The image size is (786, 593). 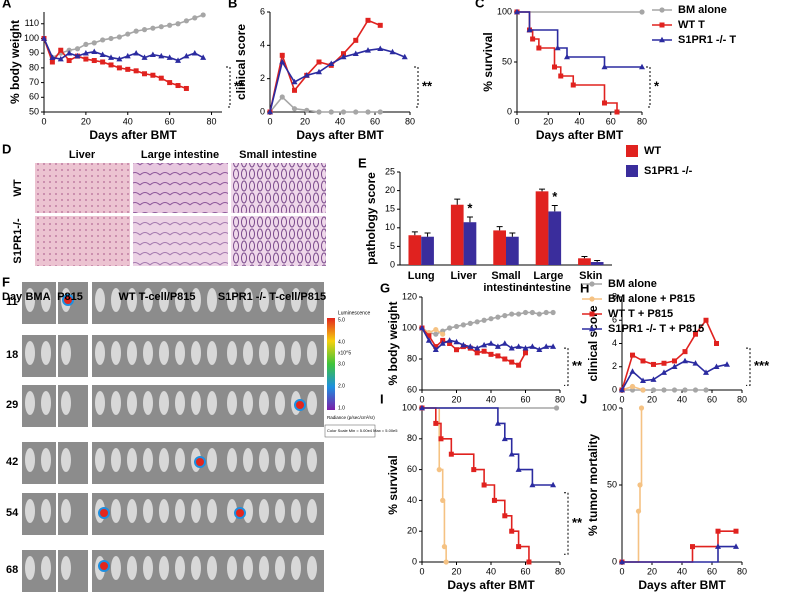 What do you see at coordinates (691, 25) in the screenshot?
I see `legend-label: WT T` at bounding box center [691, 25].